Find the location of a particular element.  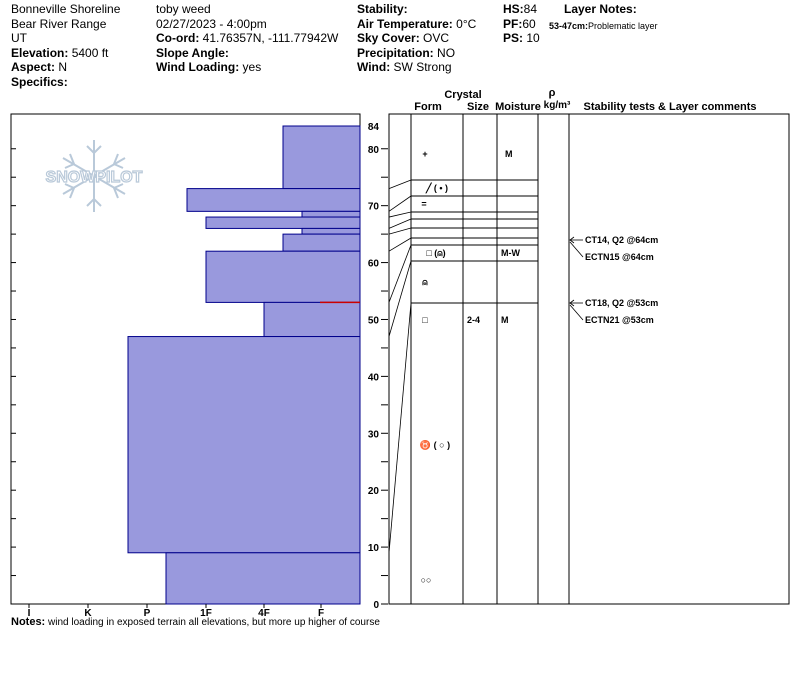

x-tick-label: F is located at coordinates (321, 613).